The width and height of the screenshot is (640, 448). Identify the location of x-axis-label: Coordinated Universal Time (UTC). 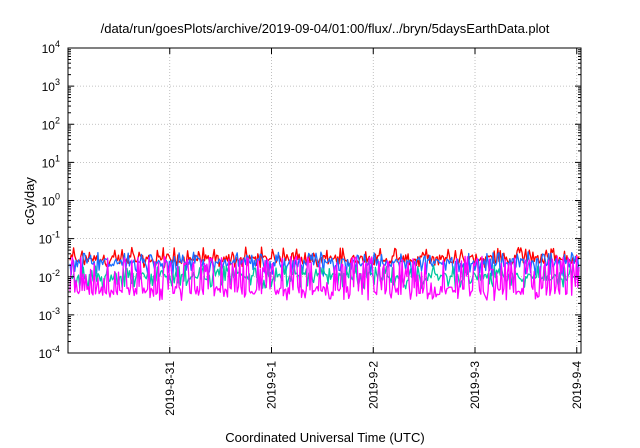
(324, 437).